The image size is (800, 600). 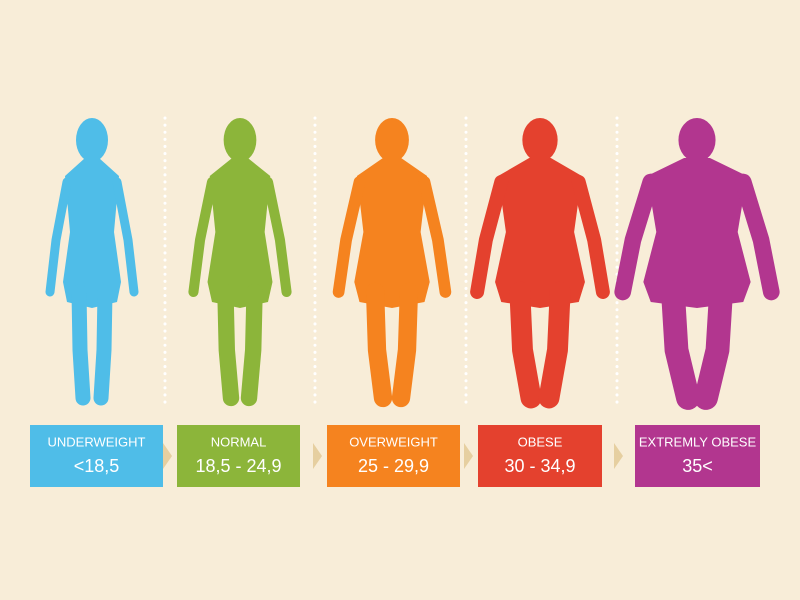 I want to click on bmi-range: 18,5 - 24,9, so click(x=238, y=466).